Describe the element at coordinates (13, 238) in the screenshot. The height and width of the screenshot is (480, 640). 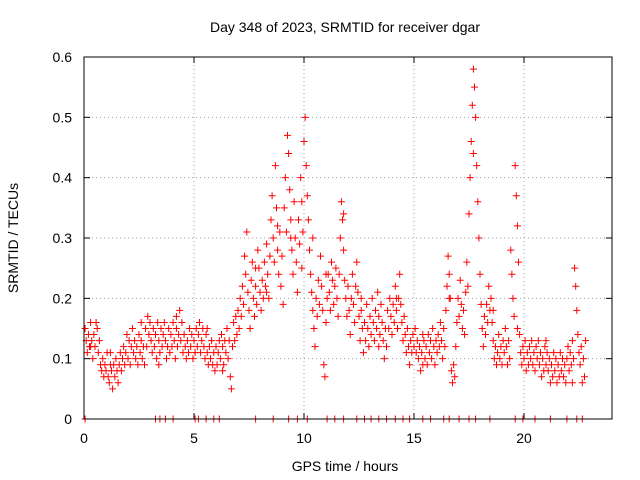
I see `y-axis-label: SRMTID / TECUs` at that location.